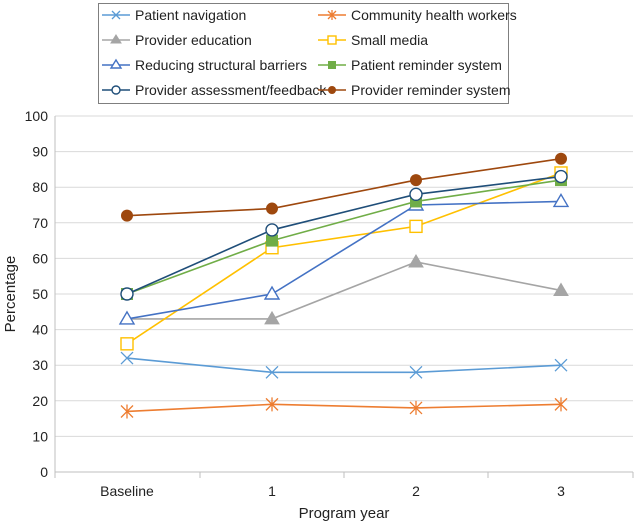 The height and width of the screenshot is (530, 635). I want to click on y-tick-label: 50, so click(40, 294).